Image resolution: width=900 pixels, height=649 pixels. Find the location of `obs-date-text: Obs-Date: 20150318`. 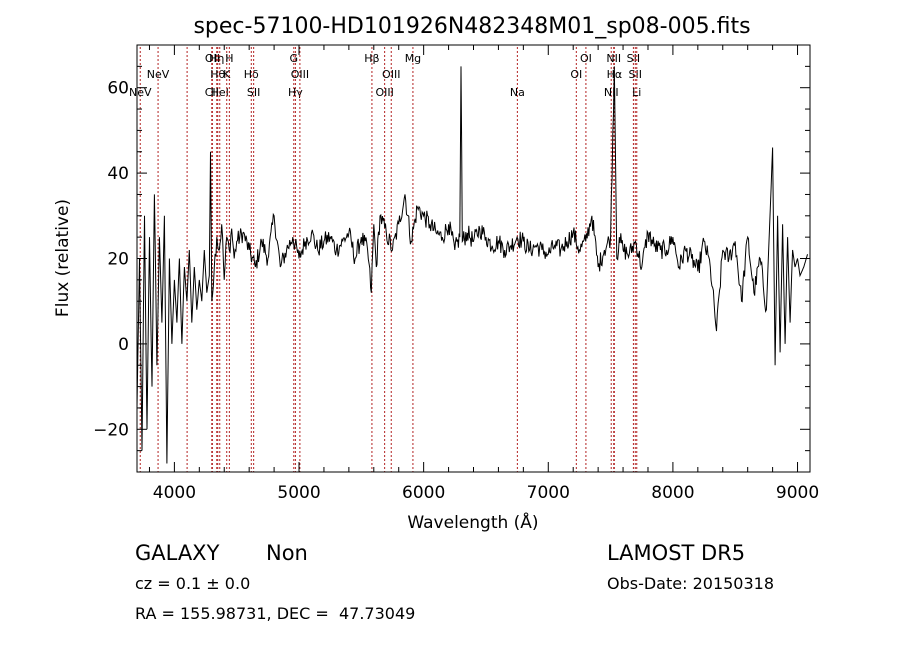

obs-date-text: Obs-Date: 20150318 is located at coordinates (691, 583).